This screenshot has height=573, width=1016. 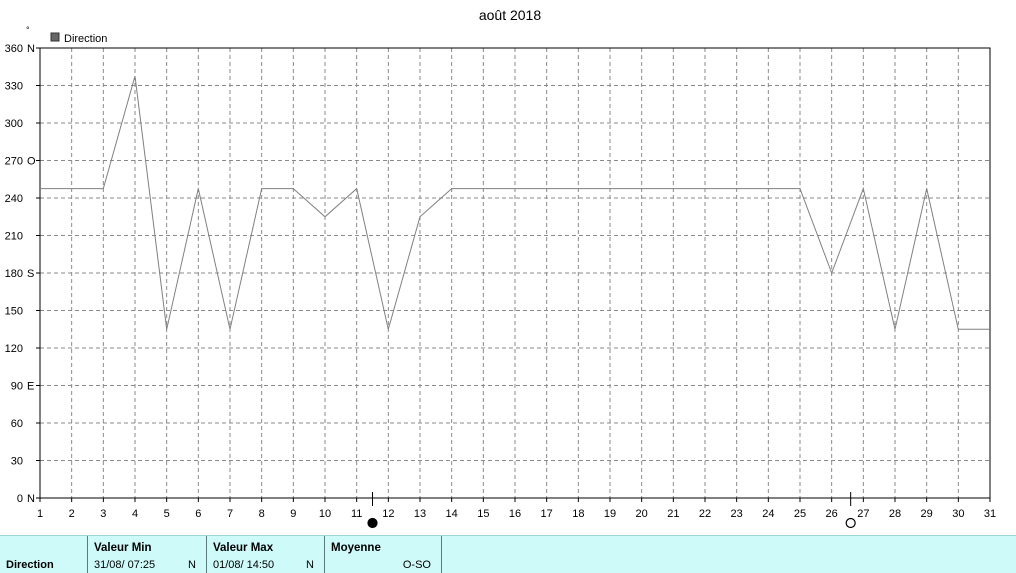 What do you see at coordinates (17, 424) in the screenshot?
I see `y-tick-label: 60` at bounding box center [17, 424].